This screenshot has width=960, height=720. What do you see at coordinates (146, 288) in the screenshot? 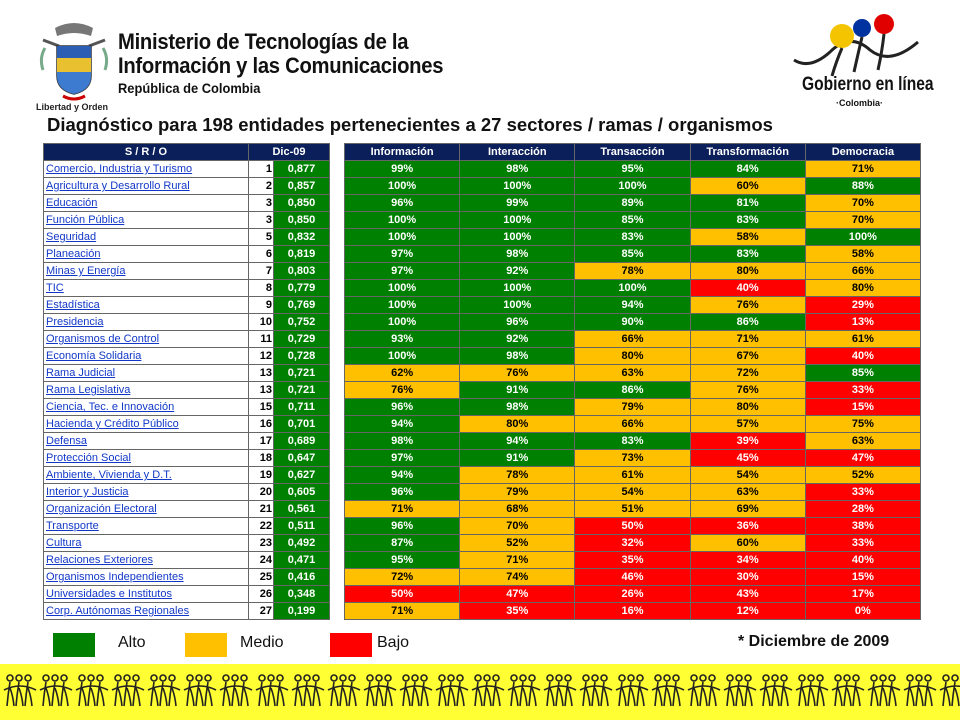
I see `sector-link: TIC` at bounding box center [146, 288].